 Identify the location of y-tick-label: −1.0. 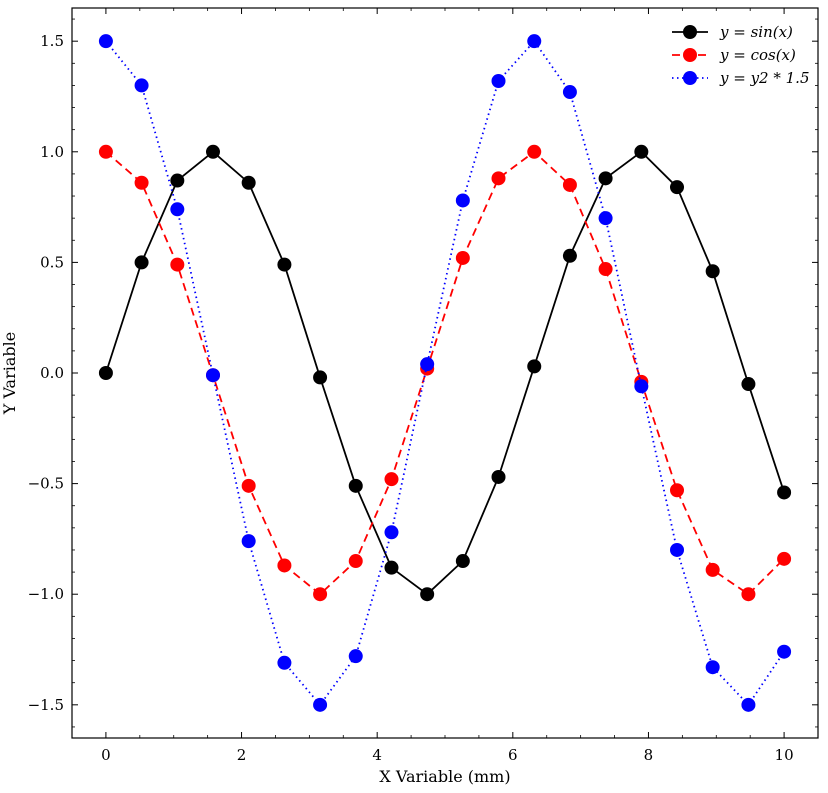
(46, 594).